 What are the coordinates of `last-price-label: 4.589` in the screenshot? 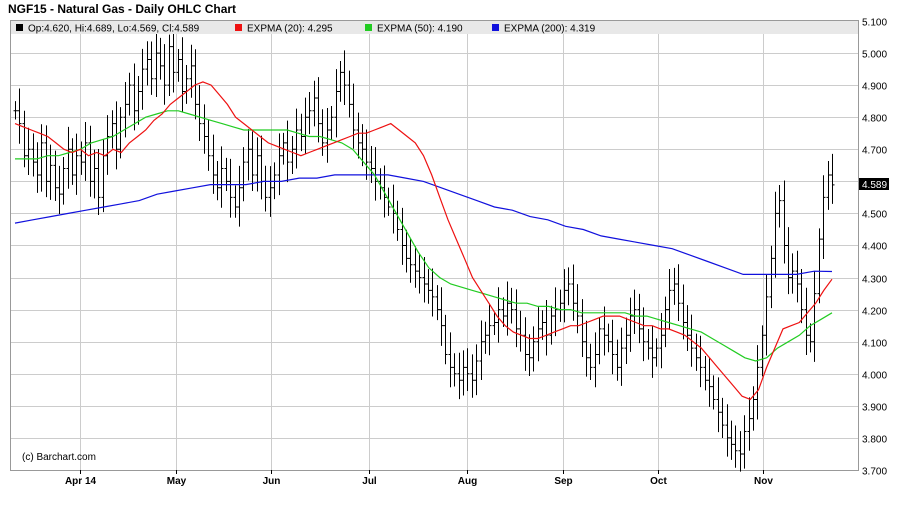 It's located at (874, 185).